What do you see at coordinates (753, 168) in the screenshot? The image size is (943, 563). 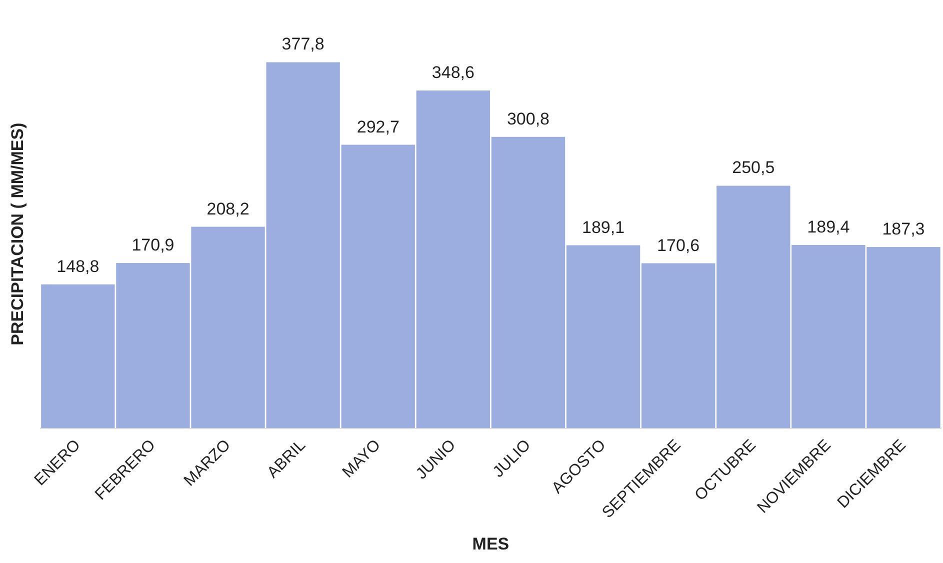 I see `data-label: 250,5` at bounding box center [753, 168].